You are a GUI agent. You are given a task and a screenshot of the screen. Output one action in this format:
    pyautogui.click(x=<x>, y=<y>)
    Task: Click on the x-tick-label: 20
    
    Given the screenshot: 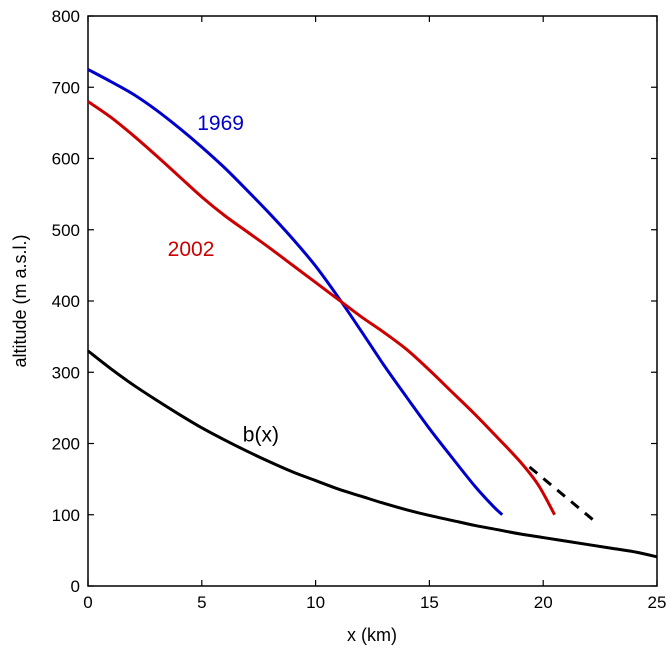 What is the action you would take?
    pyautogui.click(x=543, y=602)
    